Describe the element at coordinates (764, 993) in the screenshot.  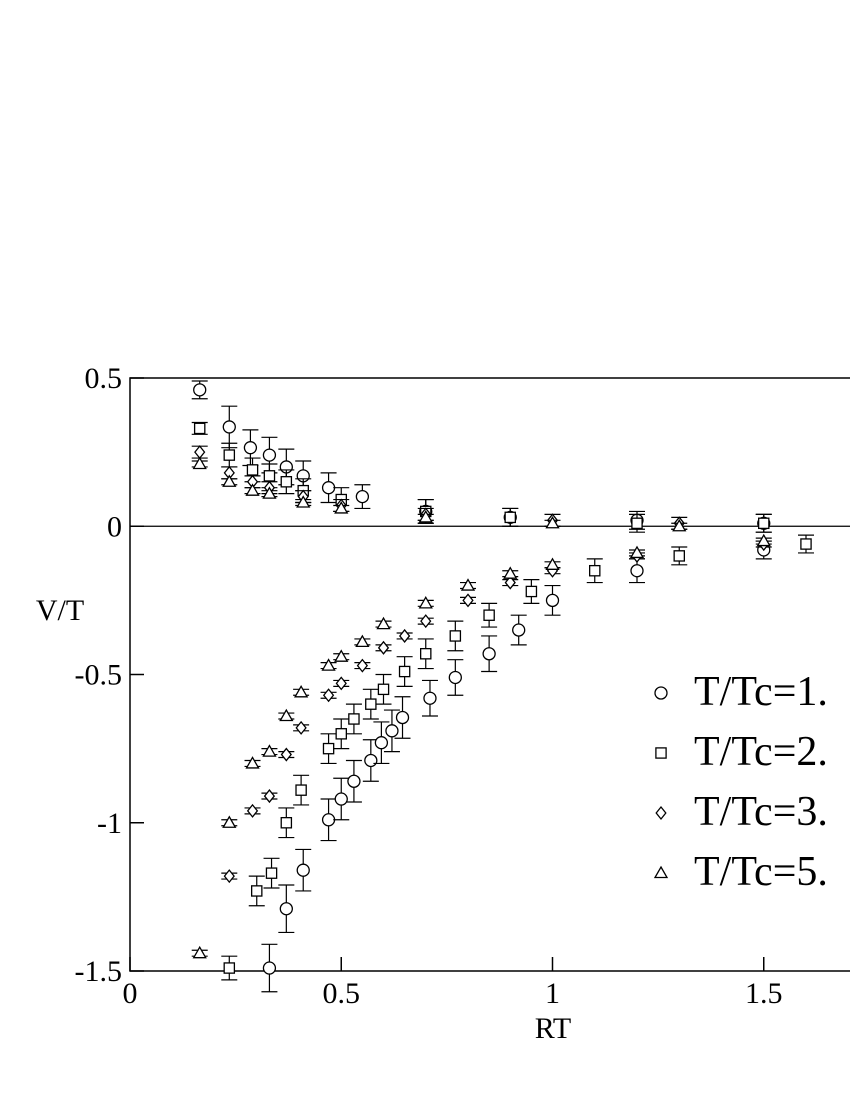
I see `x-tick-label: 1.5` at that location.